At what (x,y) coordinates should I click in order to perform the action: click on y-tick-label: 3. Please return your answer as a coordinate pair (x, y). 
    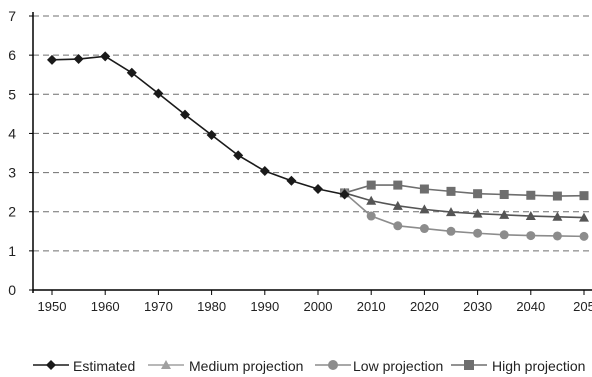
    Looking at the image, I should click on (12, 173).